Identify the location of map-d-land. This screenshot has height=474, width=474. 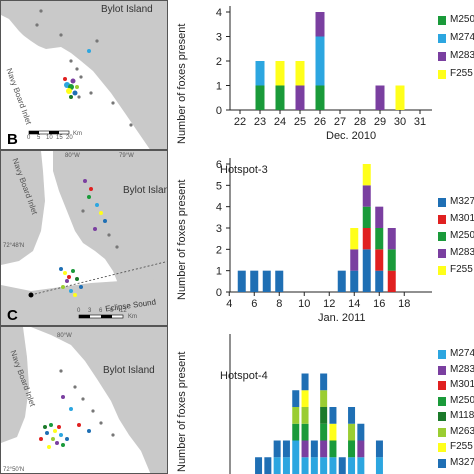
(84, 400).